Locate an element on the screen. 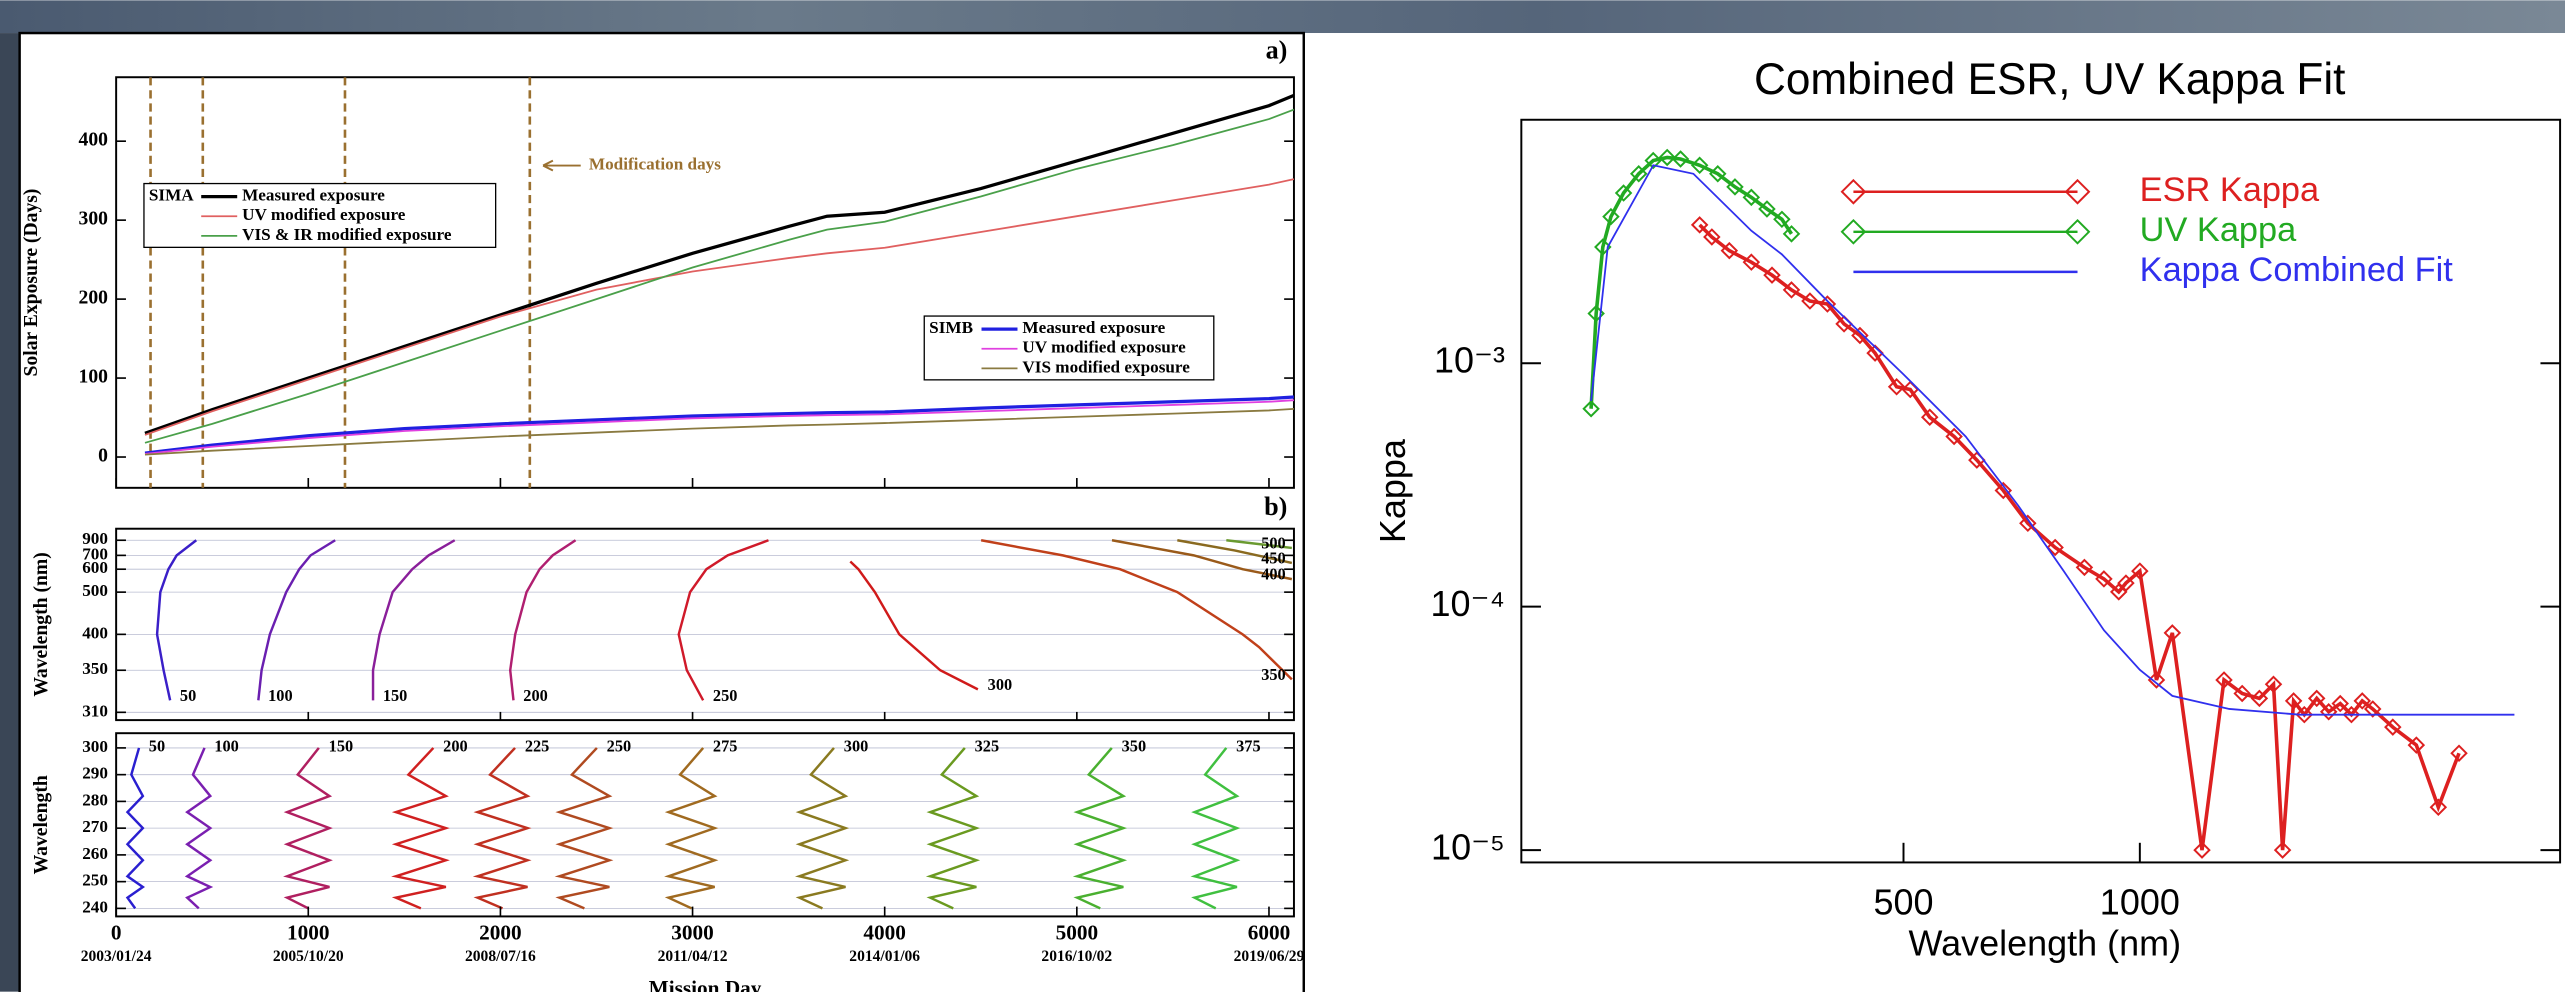 The height and width of the screenshot is (992, 2565). y-tick-label: 400 is located at coordinates (95, 632).